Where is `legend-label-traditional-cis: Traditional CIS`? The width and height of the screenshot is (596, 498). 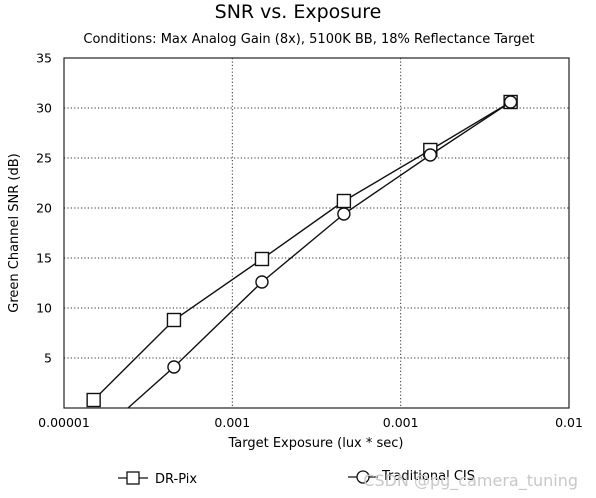
legend-label-traditional-cis: Traditional CIS is located at coordinates (428, 476).